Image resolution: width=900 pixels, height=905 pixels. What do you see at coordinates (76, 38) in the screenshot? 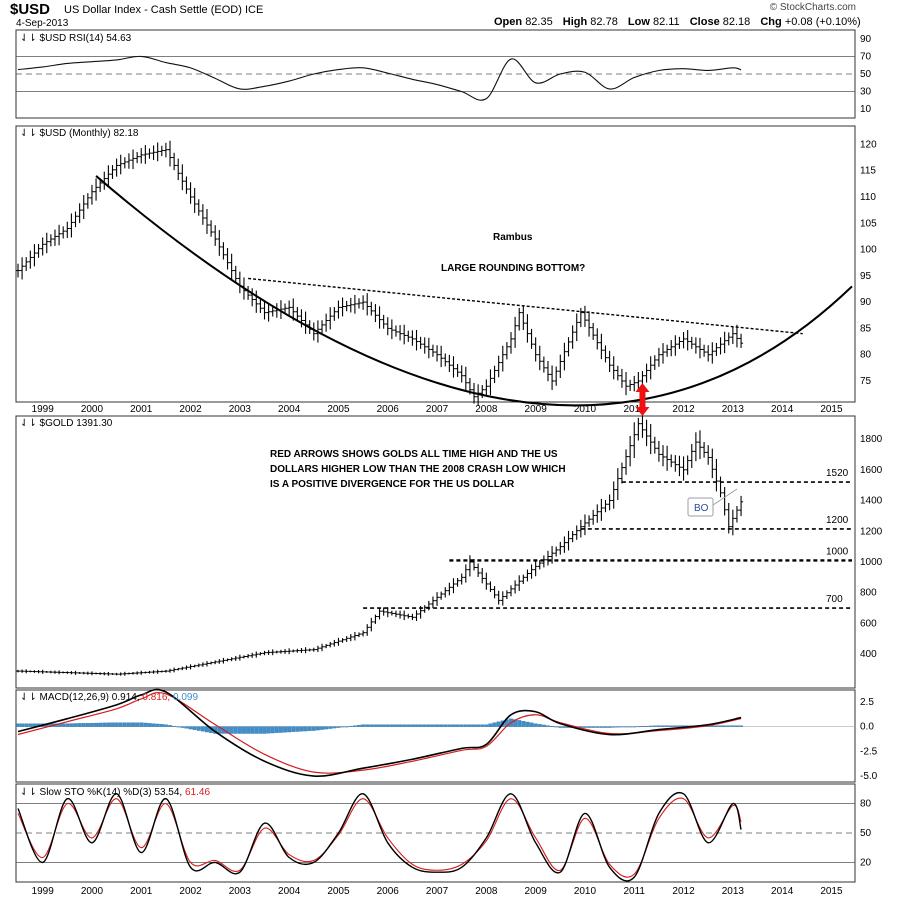
I see `rsi-legend: ⇃⇂ $USD RSI(14) 54.63` at bounding box center [76, 38].